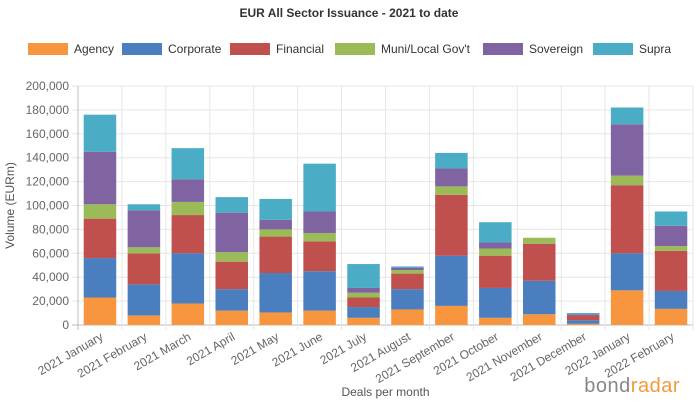 This screenshot has height=404, width=698. I want to click on legend-item: Financial, so click(277, 49).